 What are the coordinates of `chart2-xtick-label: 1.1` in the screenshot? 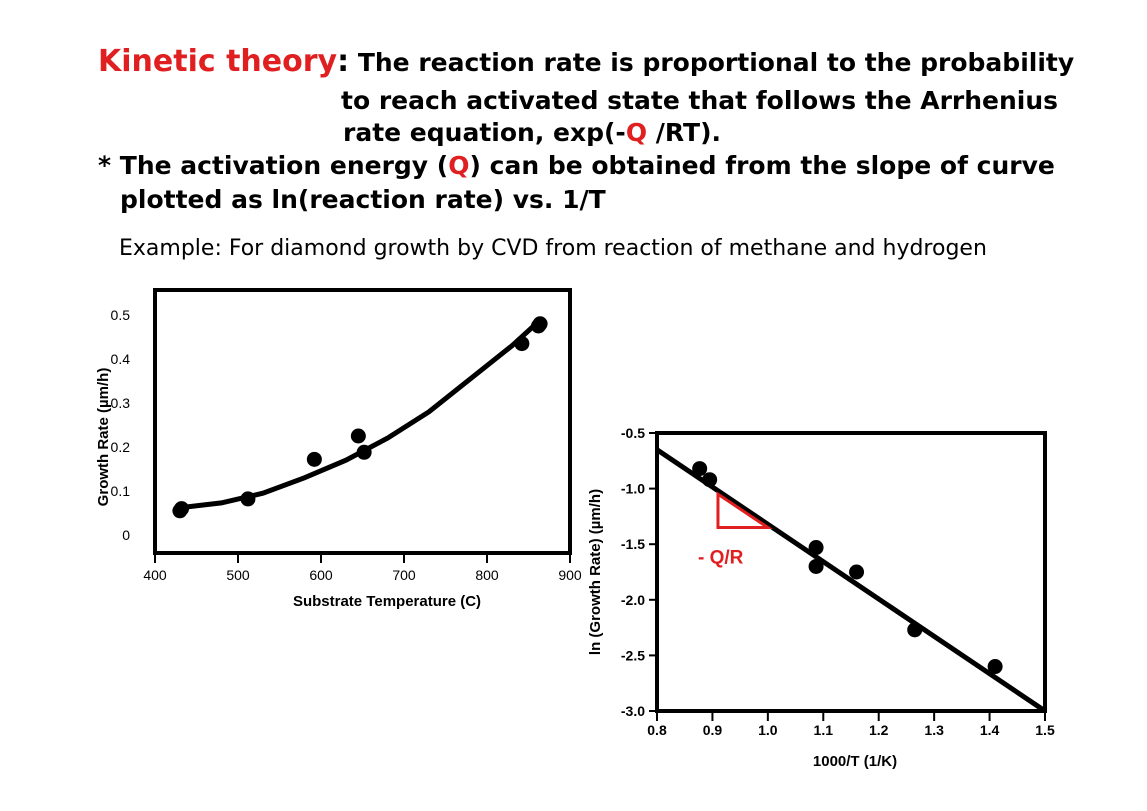 It's located at (824, 730).